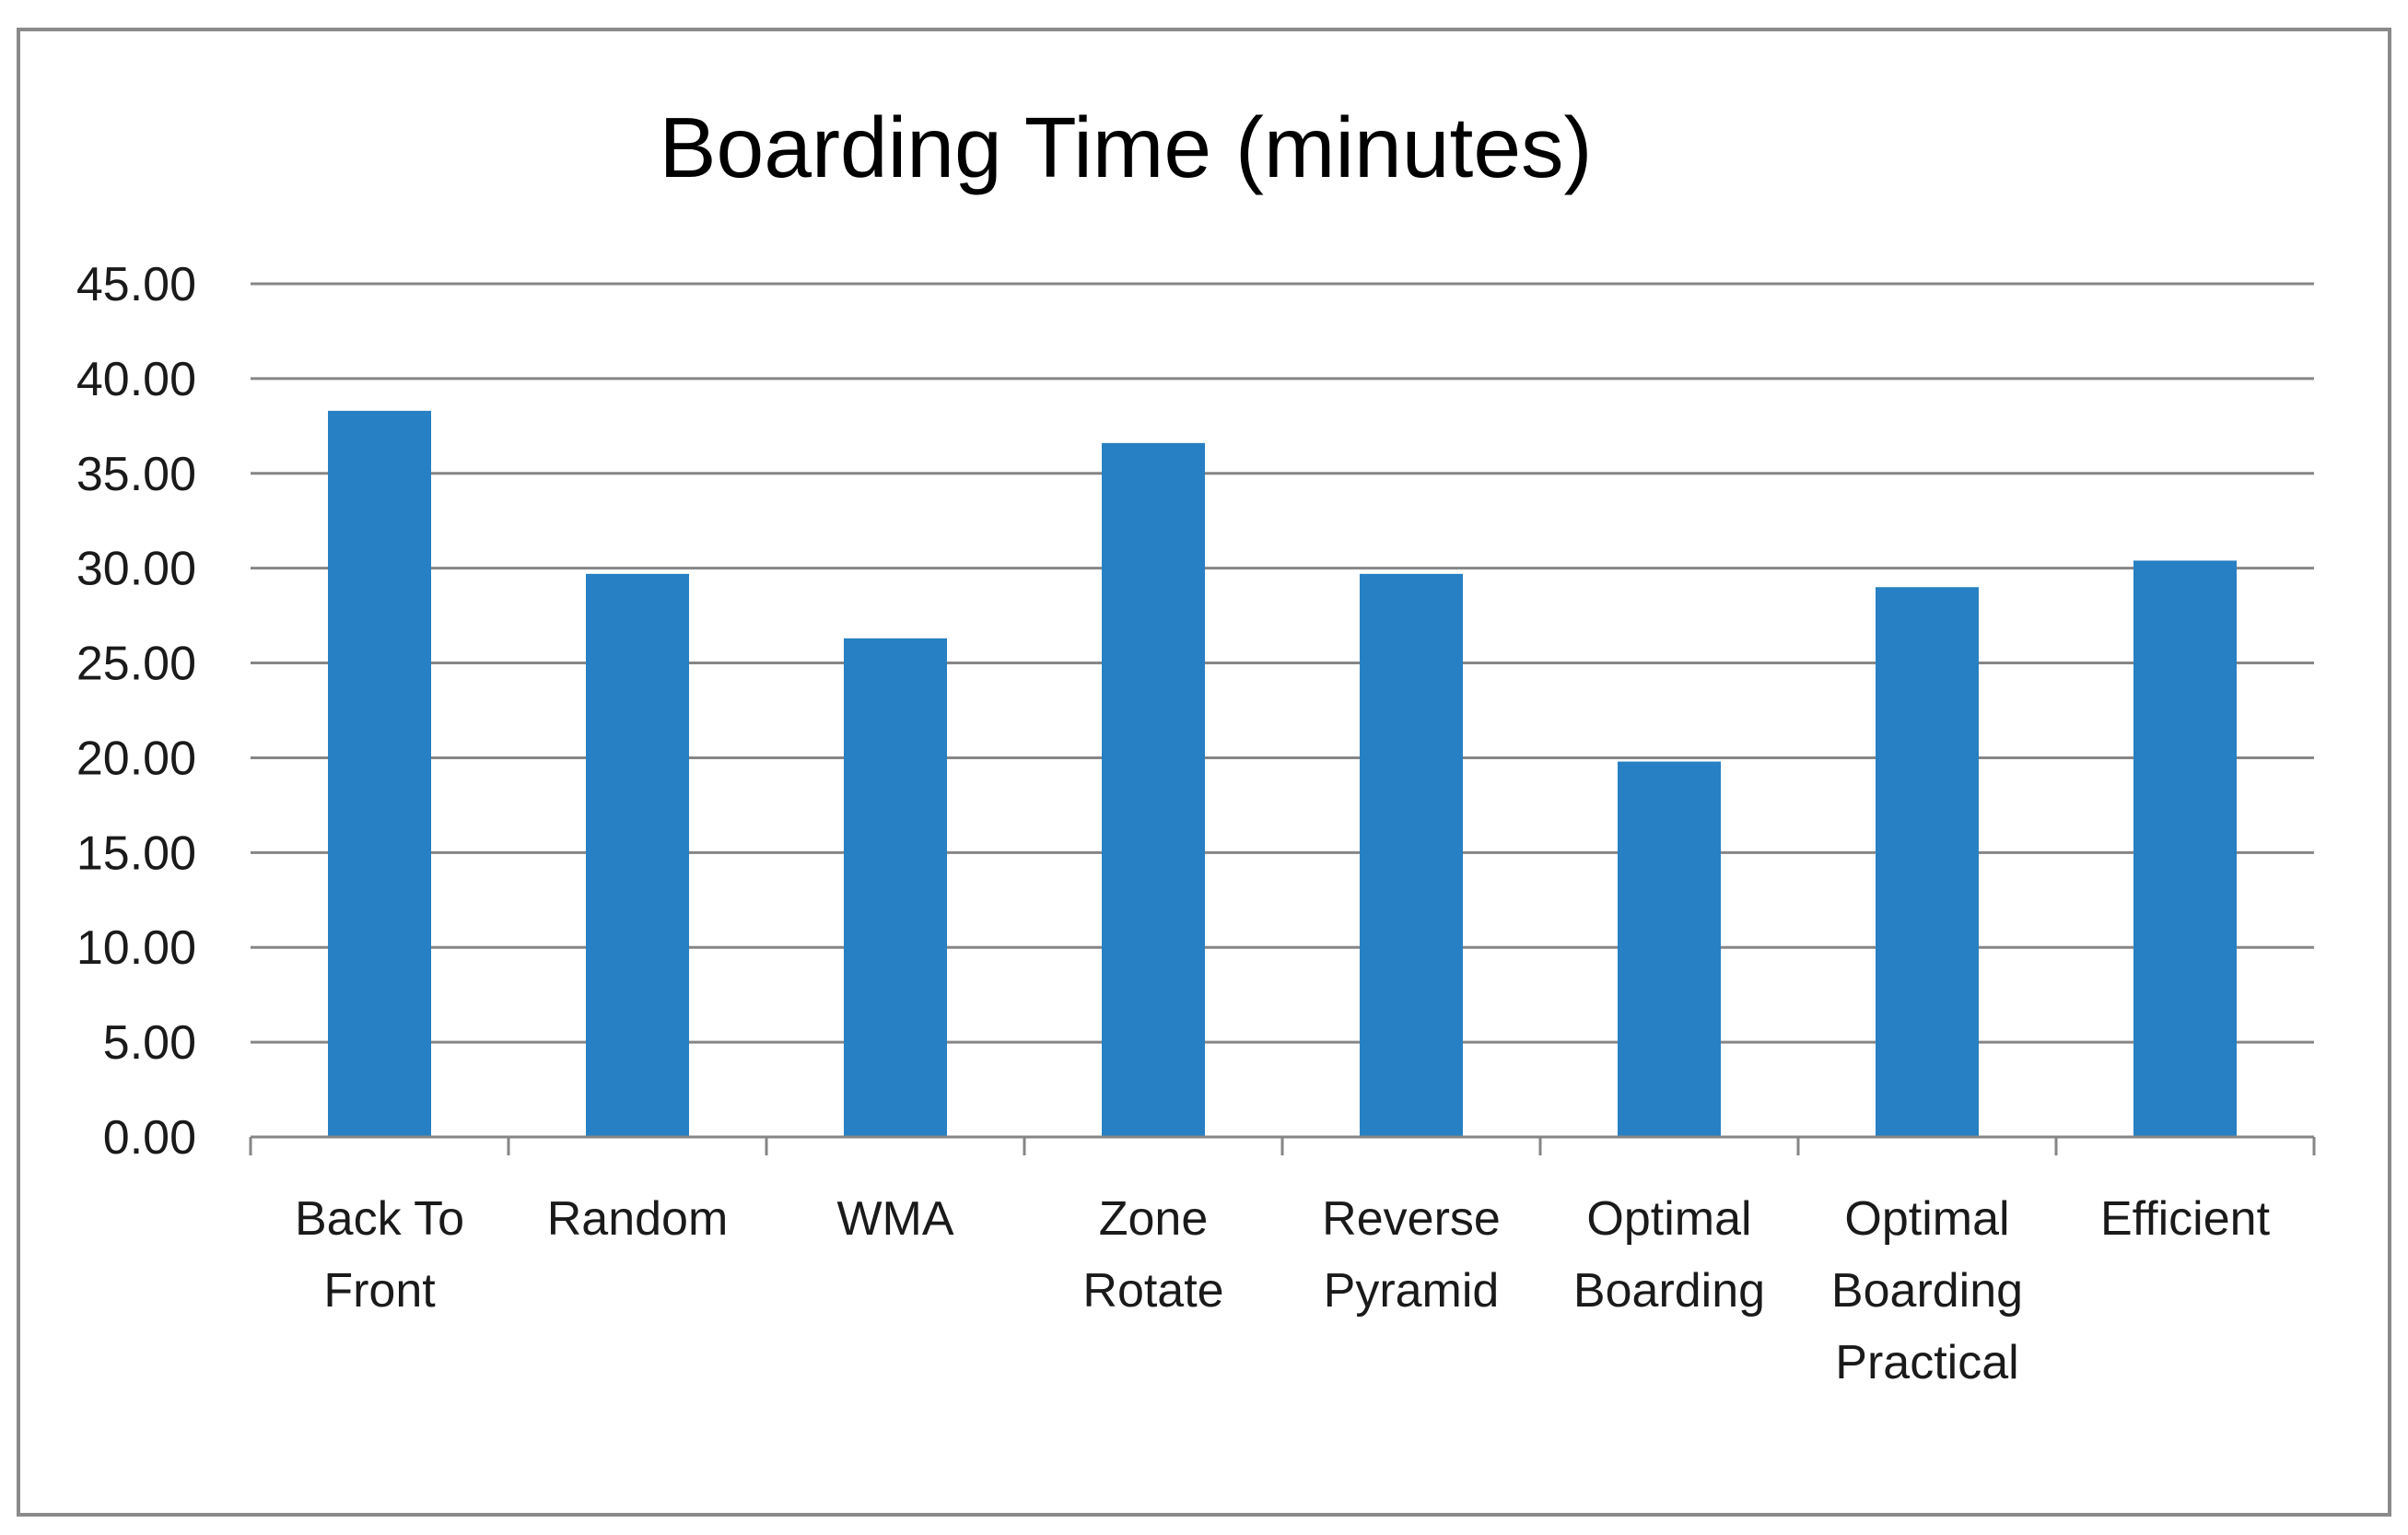 This screenshot has height=1535, width=2408. Describe the element at coordinates (136, 759) in the screenshot. I see `y-tick-label: 20.00` at that location.